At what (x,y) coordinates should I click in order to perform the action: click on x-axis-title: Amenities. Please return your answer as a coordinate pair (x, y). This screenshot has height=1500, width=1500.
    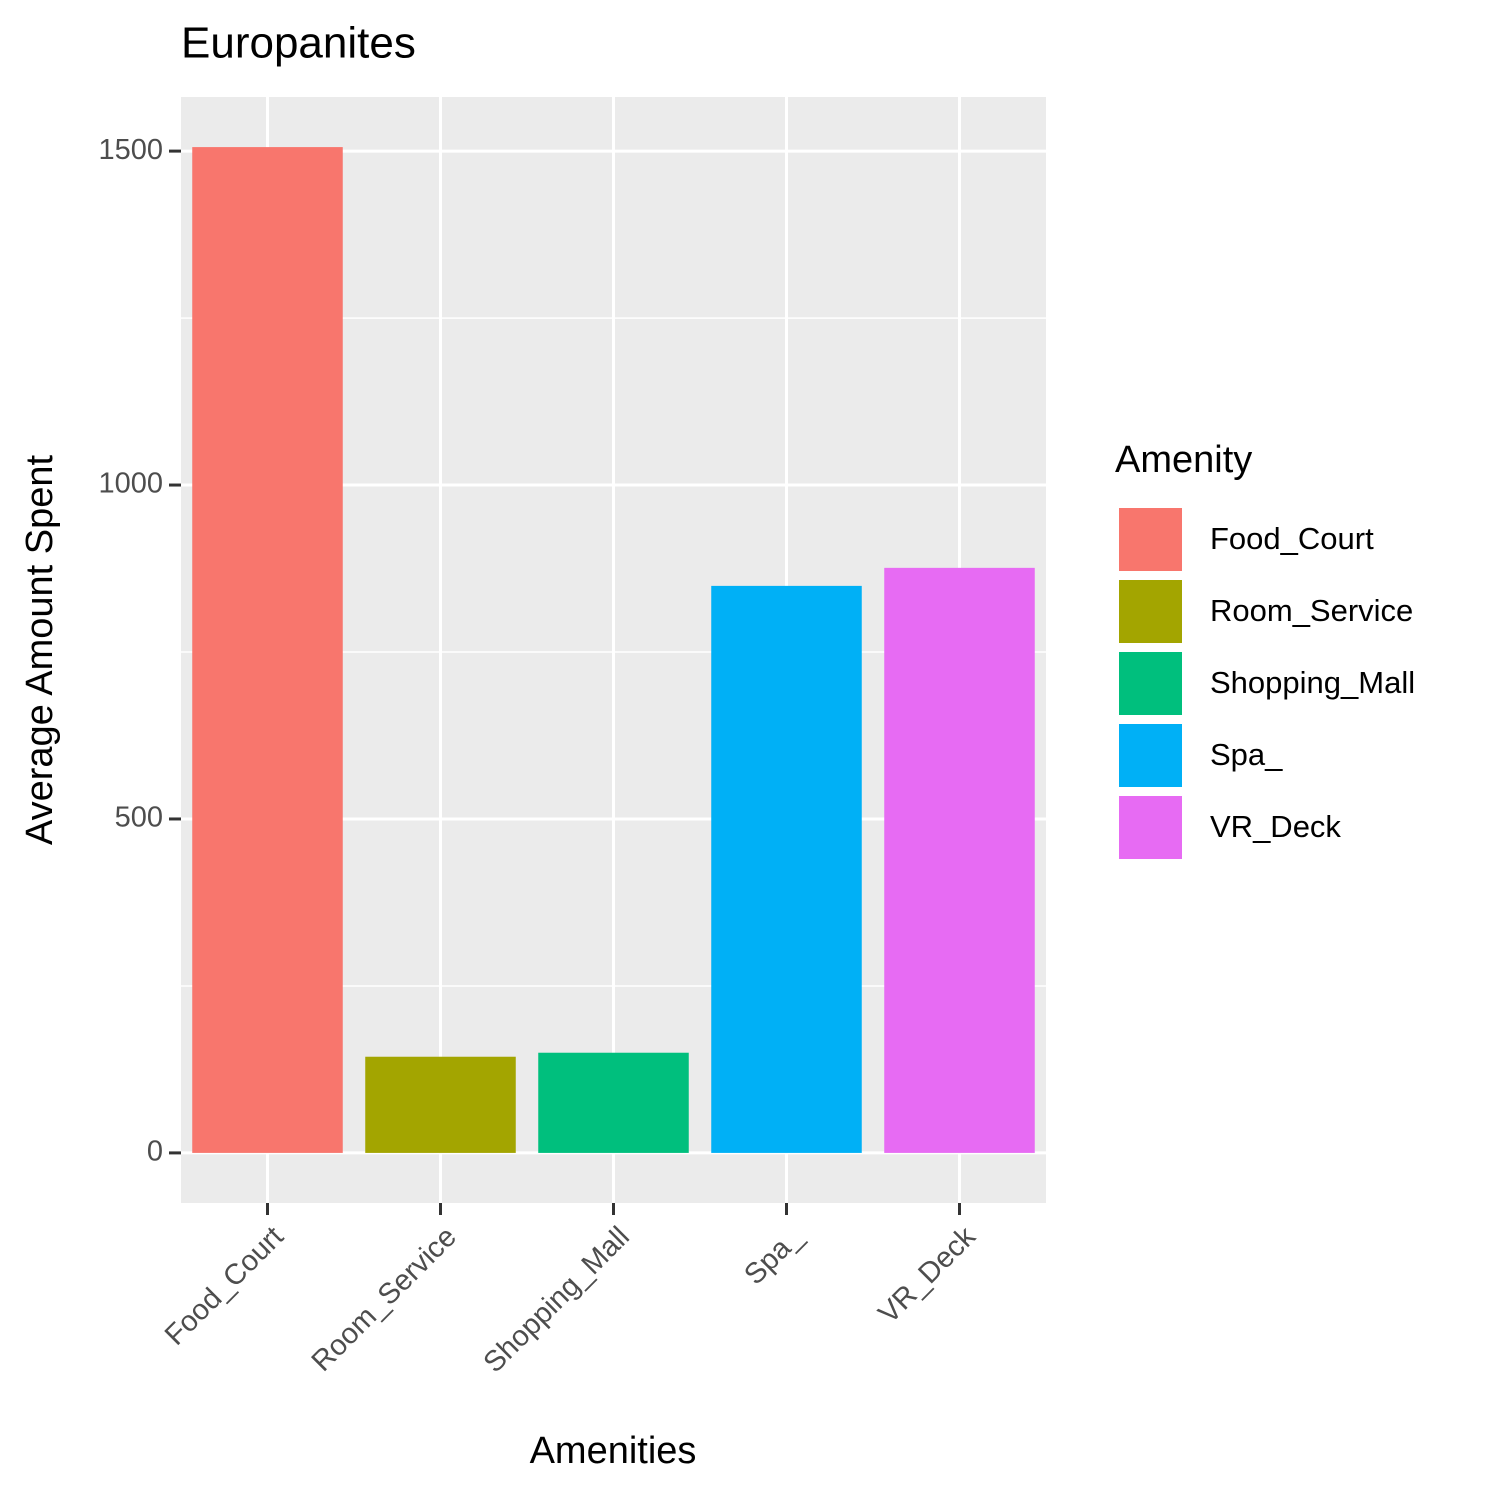
    Looking at the image, I should click on (613, 1451).